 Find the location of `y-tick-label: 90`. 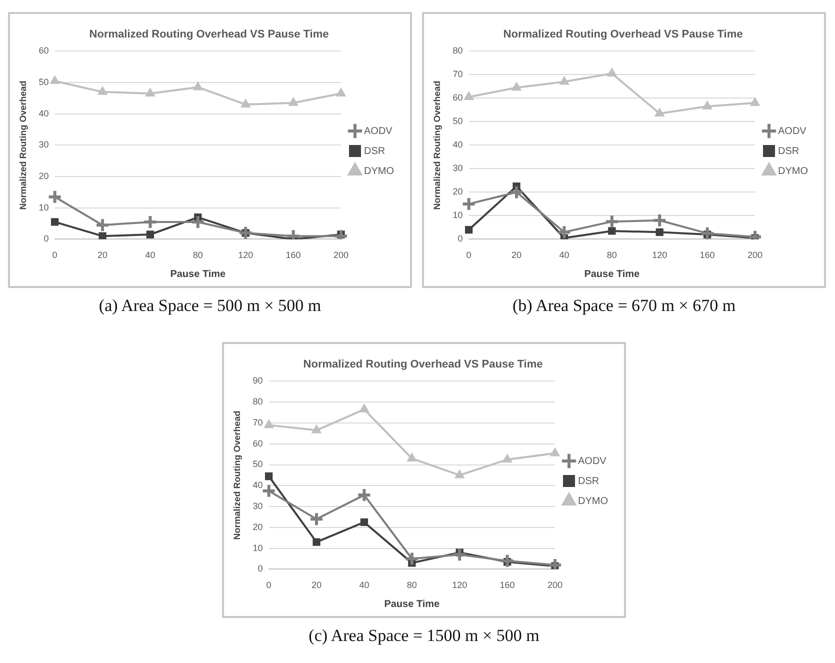

y-tick-label: 90 is located at coordinates (257, 381).